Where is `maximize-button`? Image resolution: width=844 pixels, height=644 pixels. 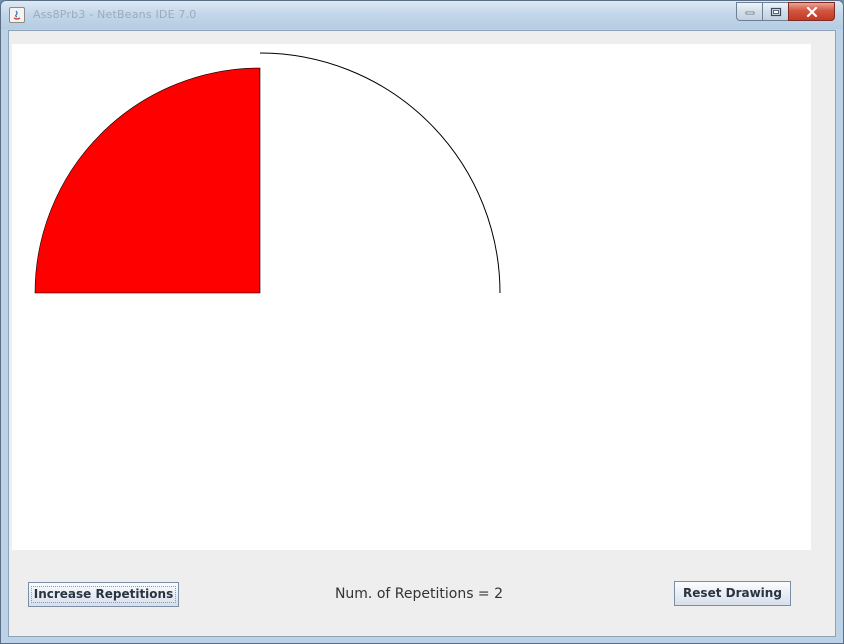 maximize-button is located at coordinates (775, 11).